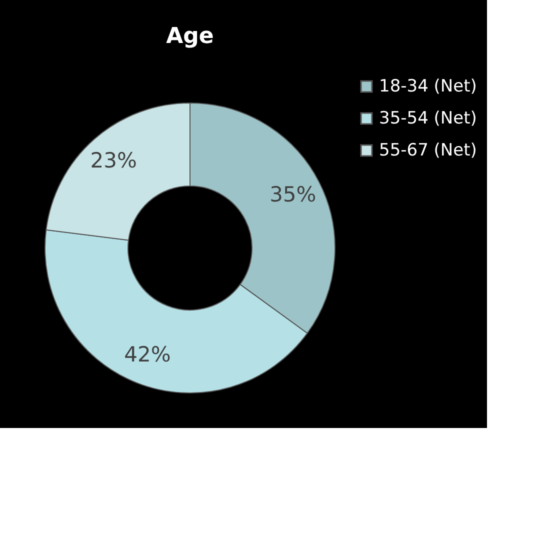 Image resolution: width=547 pixels, height=534 pixels. I want to click on legend-label: 55-67 (Net), so click(428, 150).